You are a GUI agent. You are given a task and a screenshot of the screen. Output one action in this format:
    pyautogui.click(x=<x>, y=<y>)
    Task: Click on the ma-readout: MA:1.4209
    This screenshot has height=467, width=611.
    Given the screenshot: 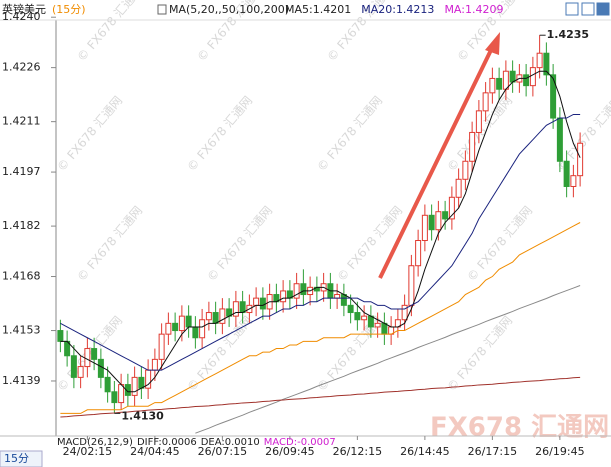 What is the action you would take?
    pyautogui.click(x=473, y=9)
    